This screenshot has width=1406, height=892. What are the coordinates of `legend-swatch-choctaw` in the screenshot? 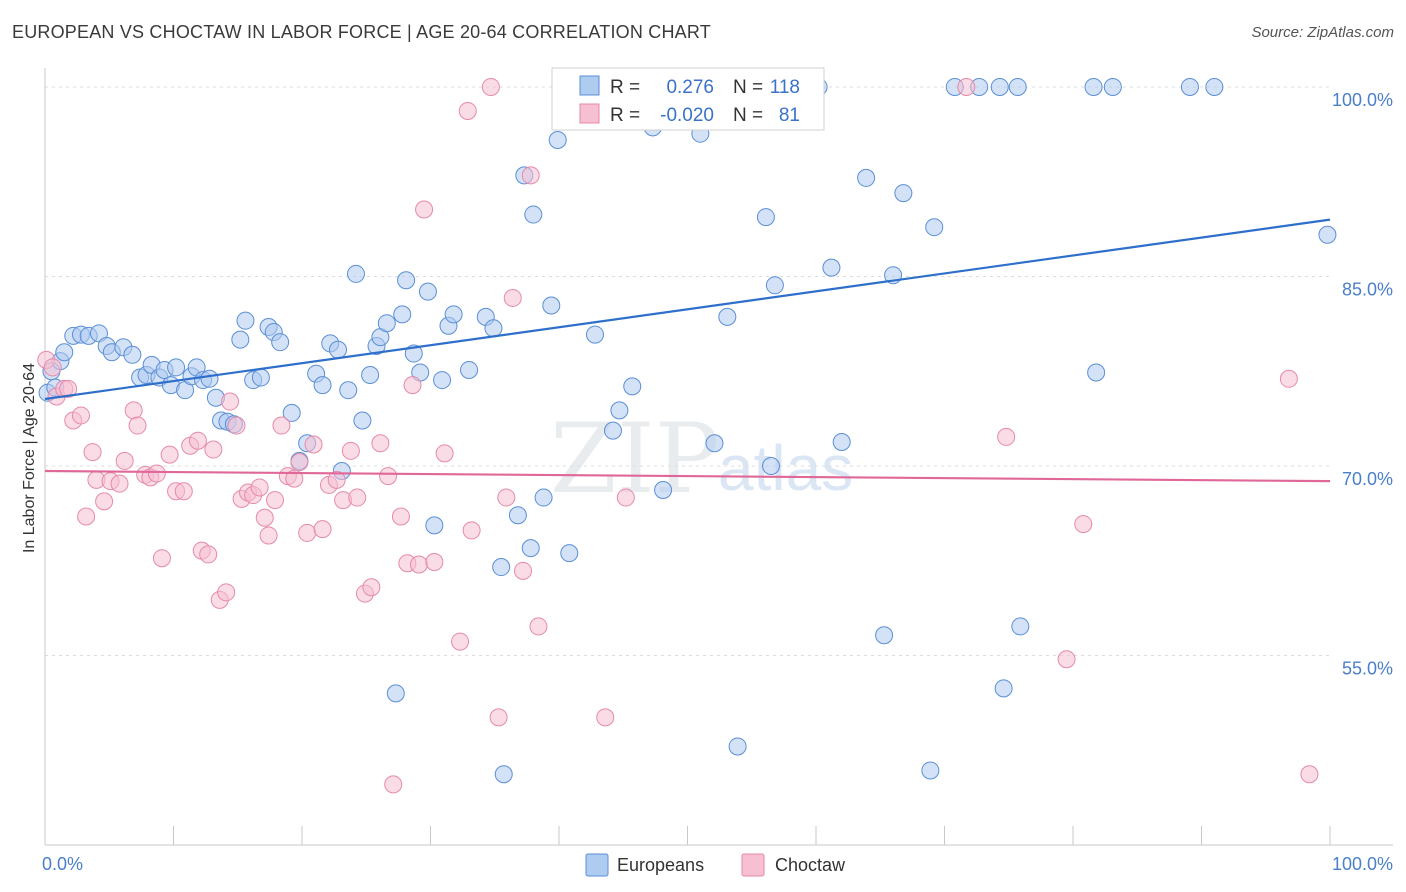 It's located at (753, 865).